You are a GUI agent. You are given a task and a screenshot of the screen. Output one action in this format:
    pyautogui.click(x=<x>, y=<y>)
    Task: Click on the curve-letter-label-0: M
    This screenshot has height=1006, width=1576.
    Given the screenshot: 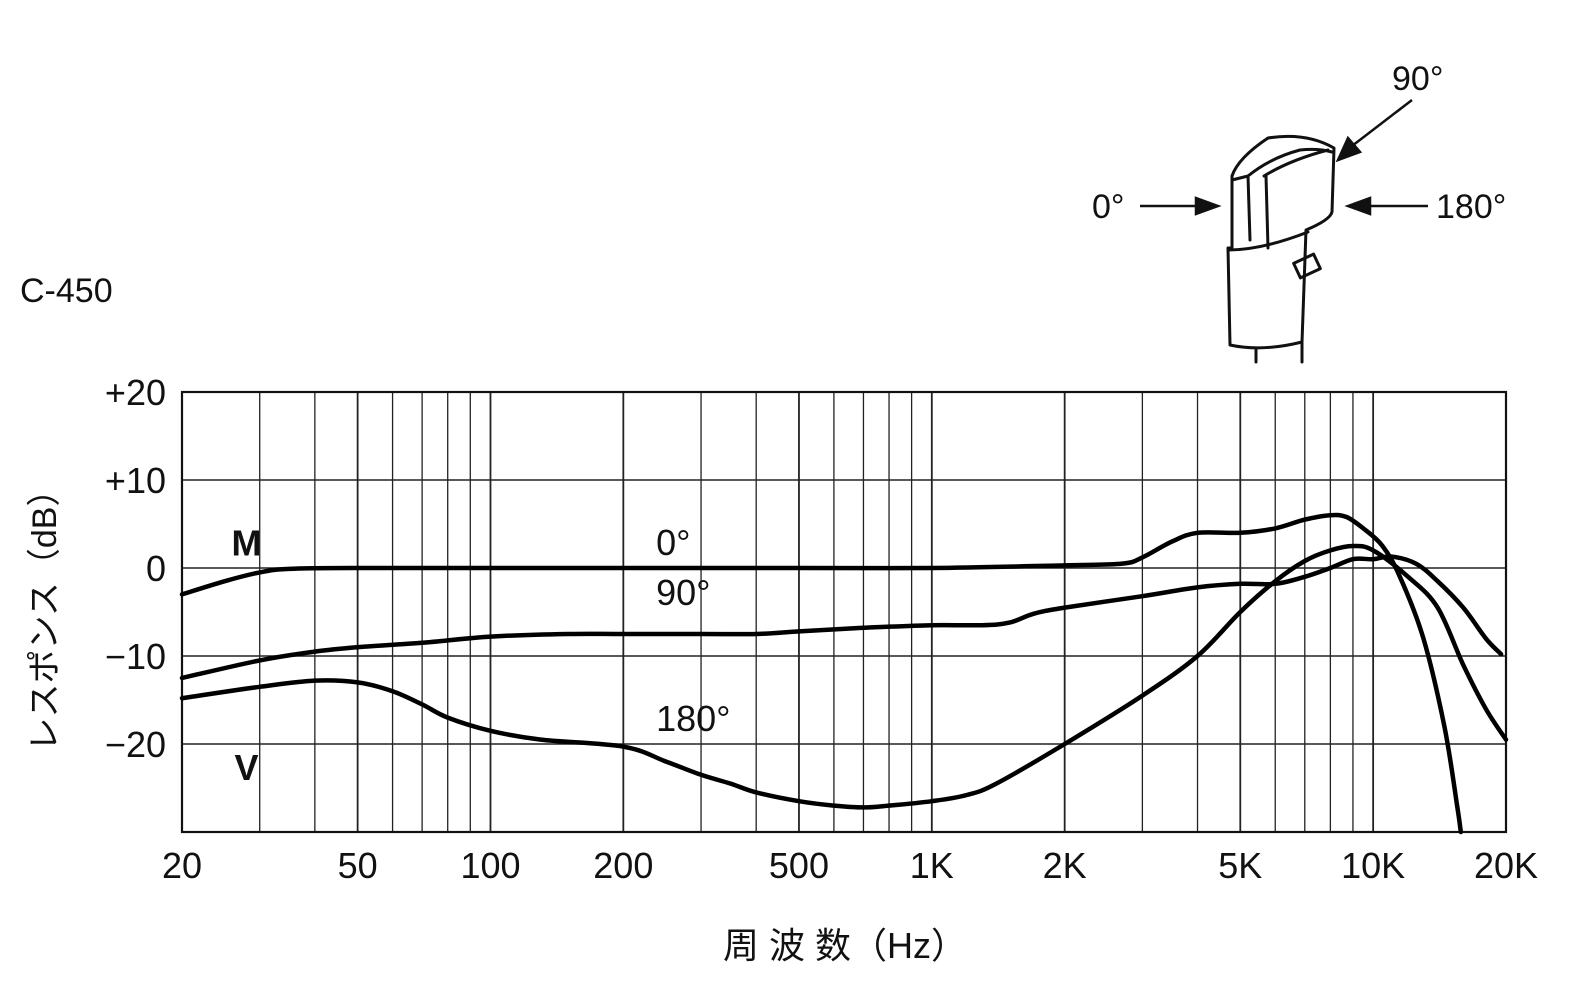 What is the action you would take?
    pyautogui.click(x=246, y=543)
    